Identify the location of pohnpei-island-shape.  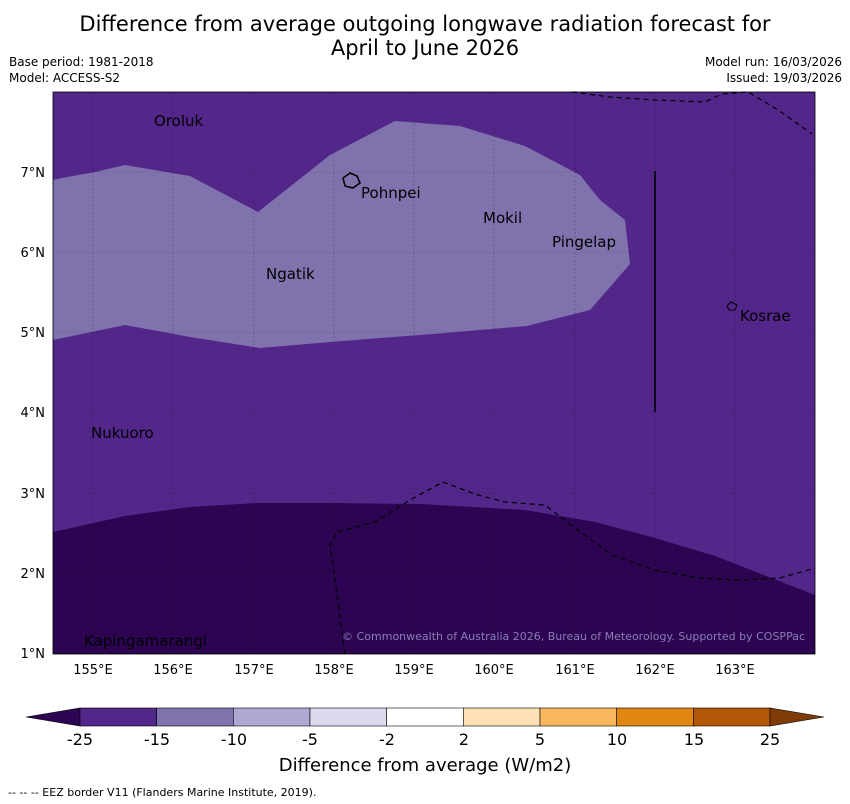
(351, 180).